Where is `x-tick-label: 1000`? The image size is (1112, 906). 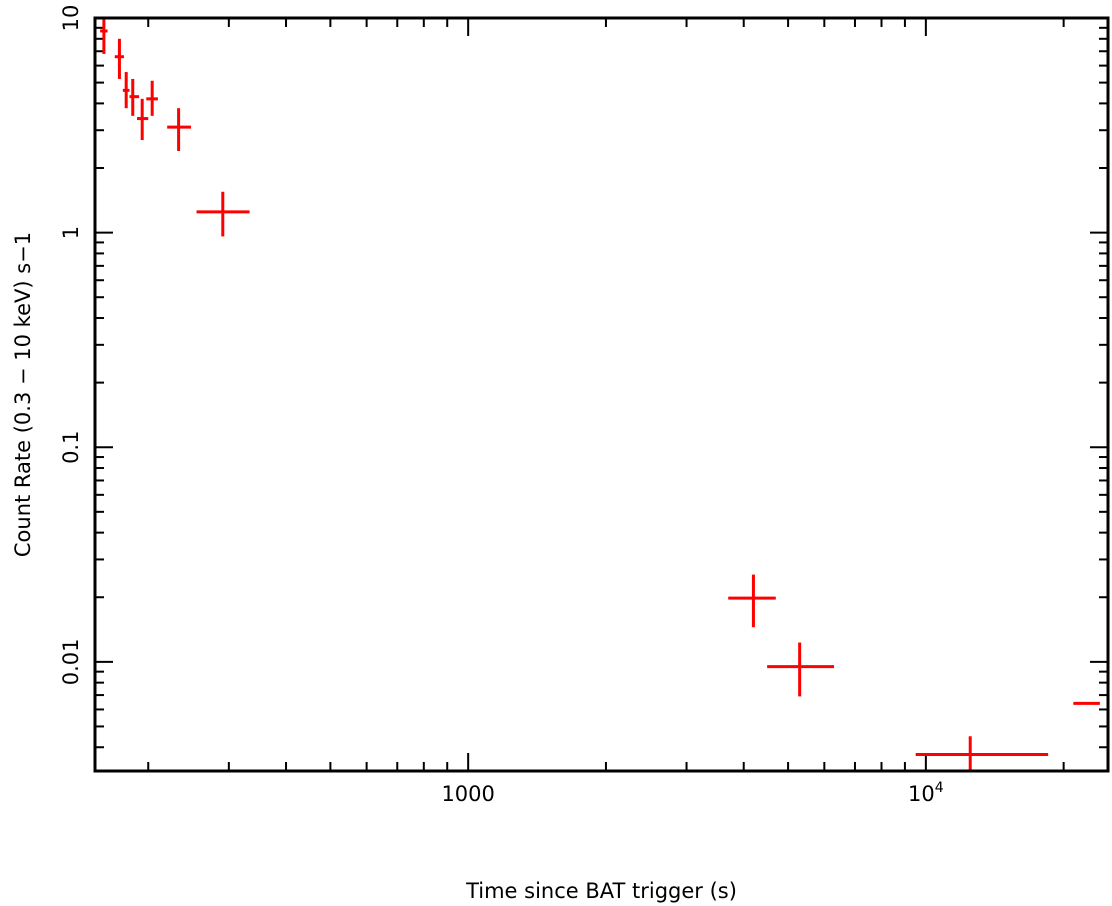
x-tick-label: 1000 is located at coordinates (467, 794).